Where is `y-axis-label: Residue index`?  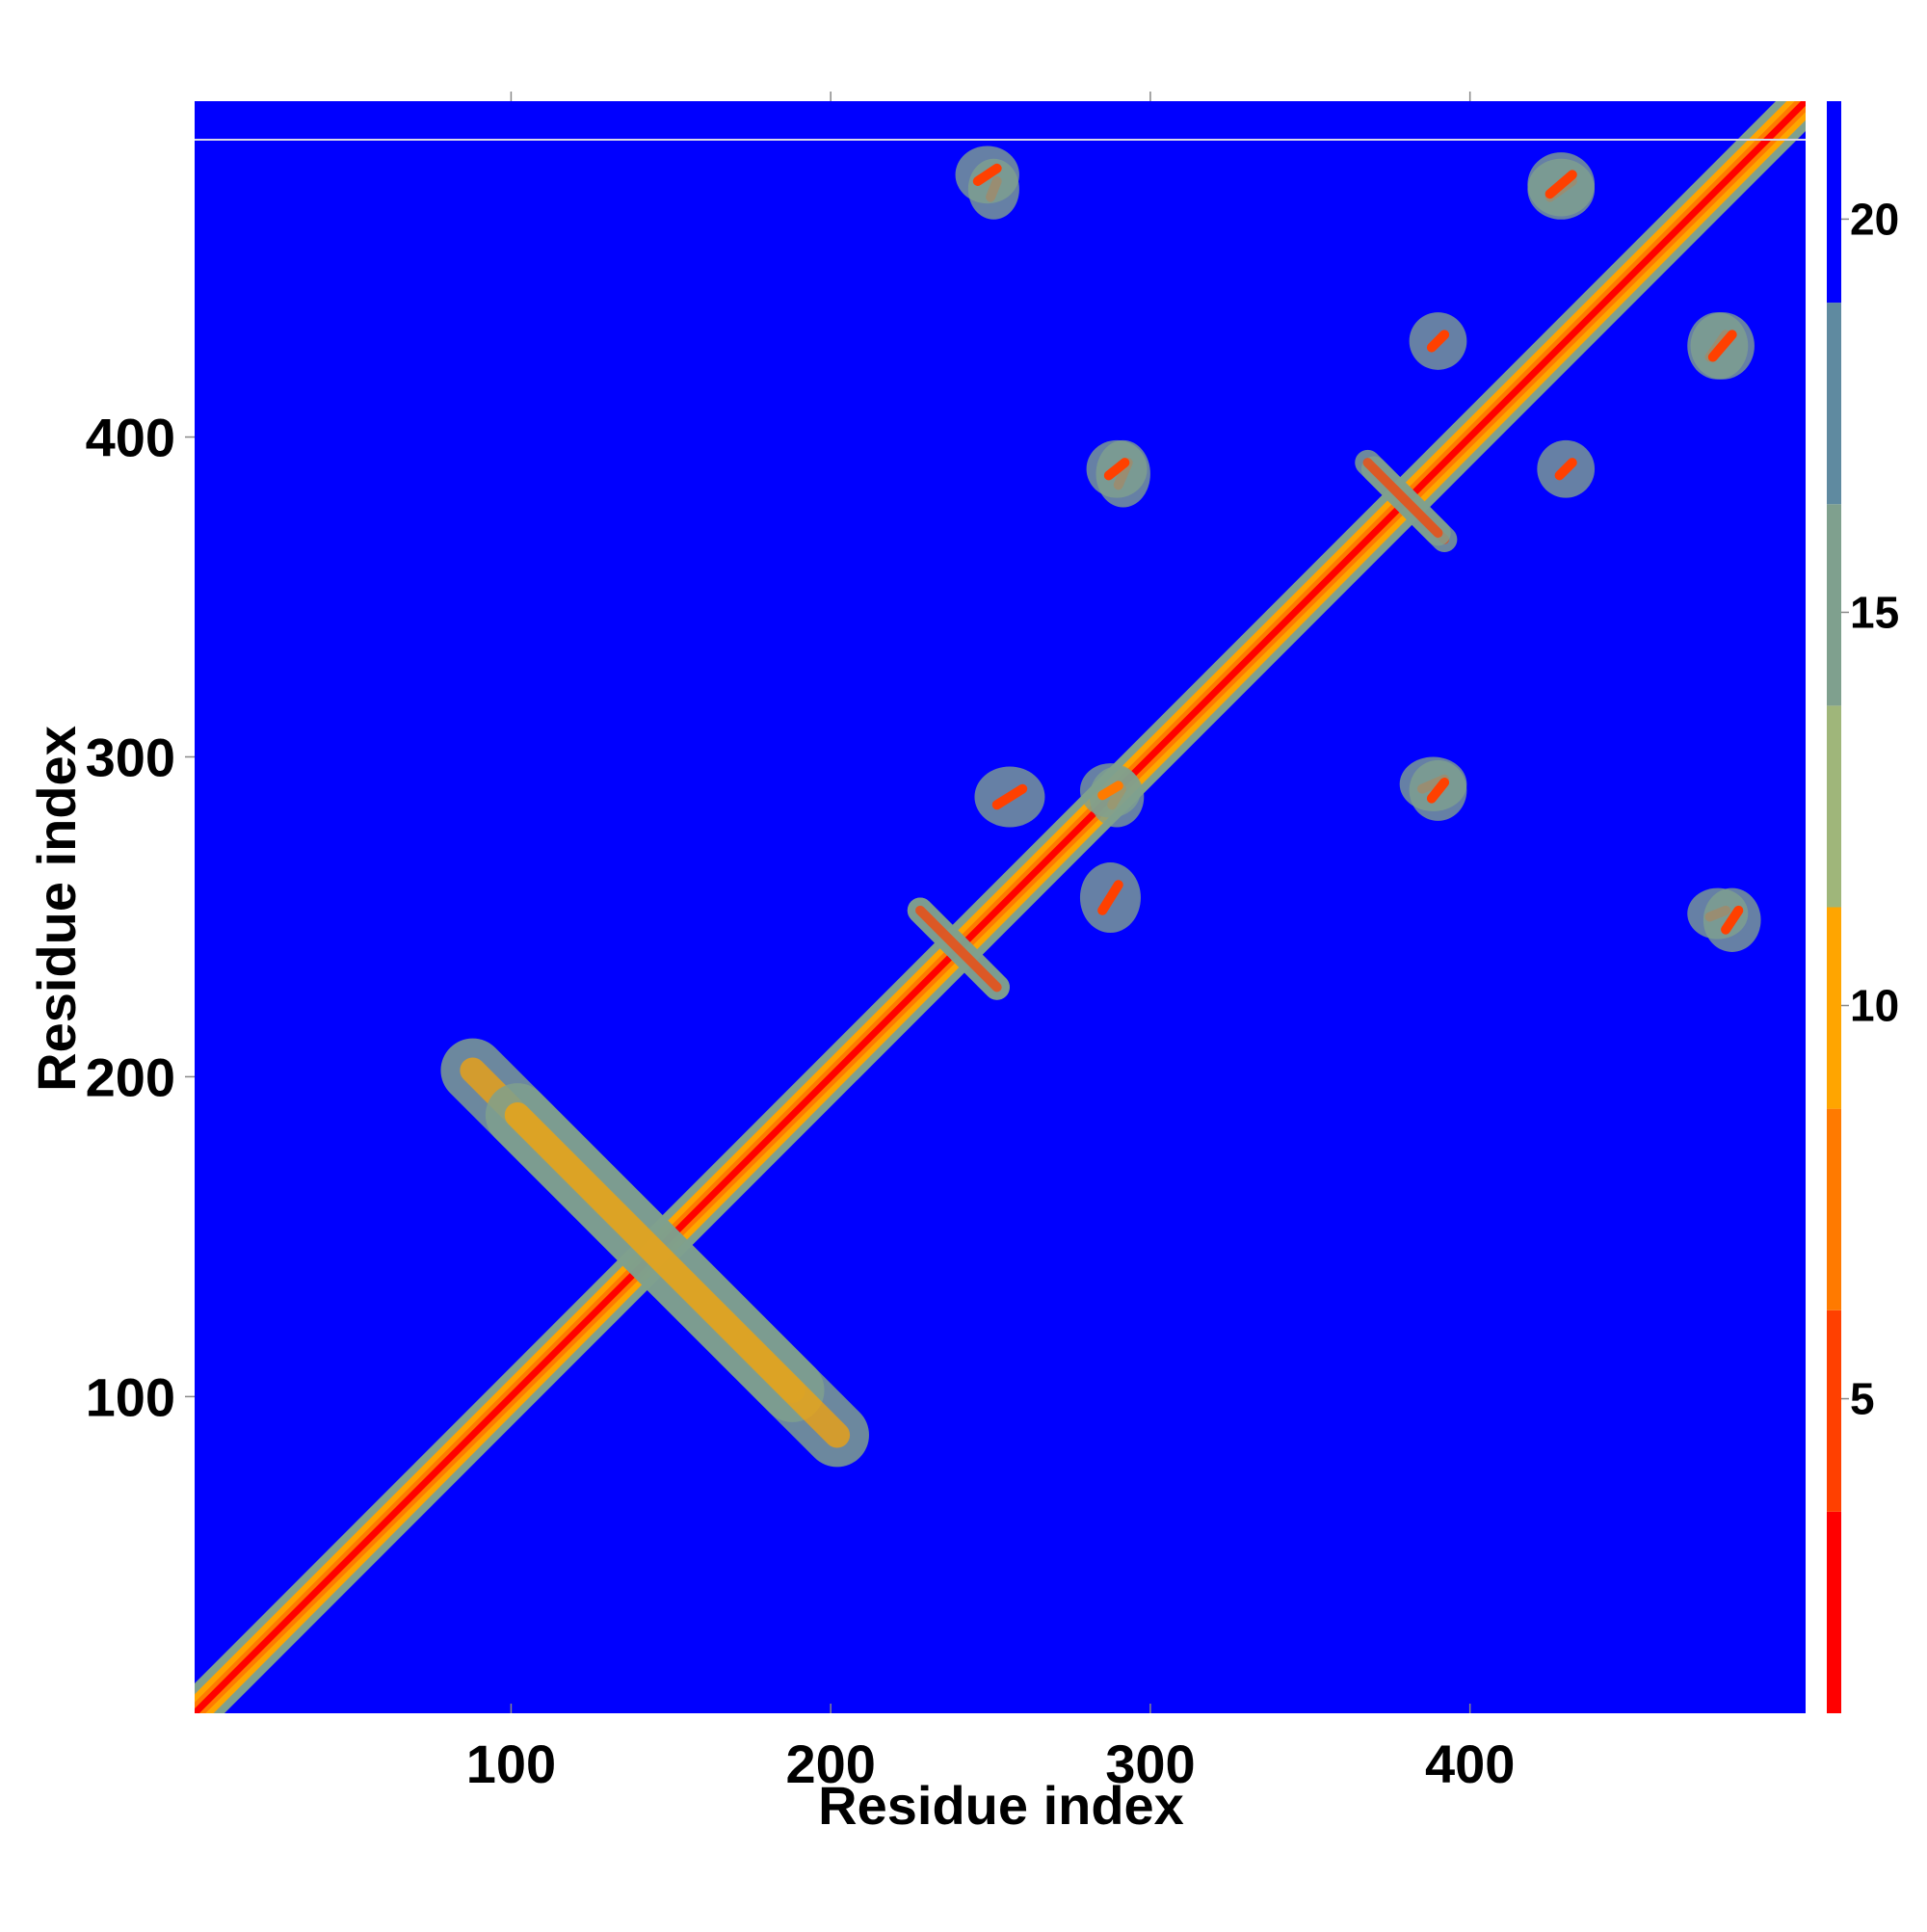 y-axis-label: Residue index is located at coordinates (56, 909).